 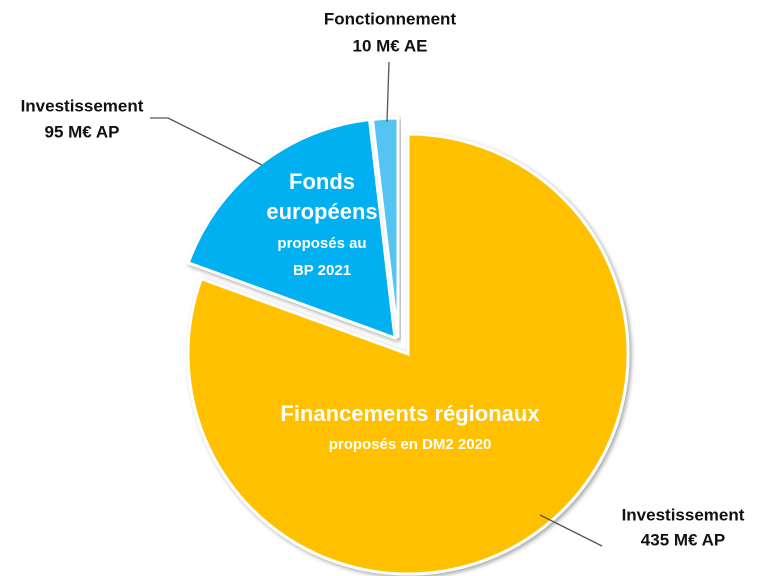 What do you see at coordinates (683, 539) in the screenshot?
I see `slice-value-label: 435 M€ AP` at bounding box center [683, 539].